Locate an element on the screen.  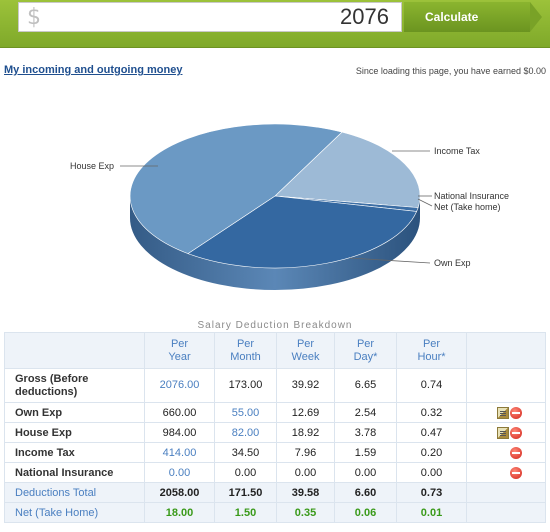
row-label: Deductions Total is located at coordinates (74, 492).